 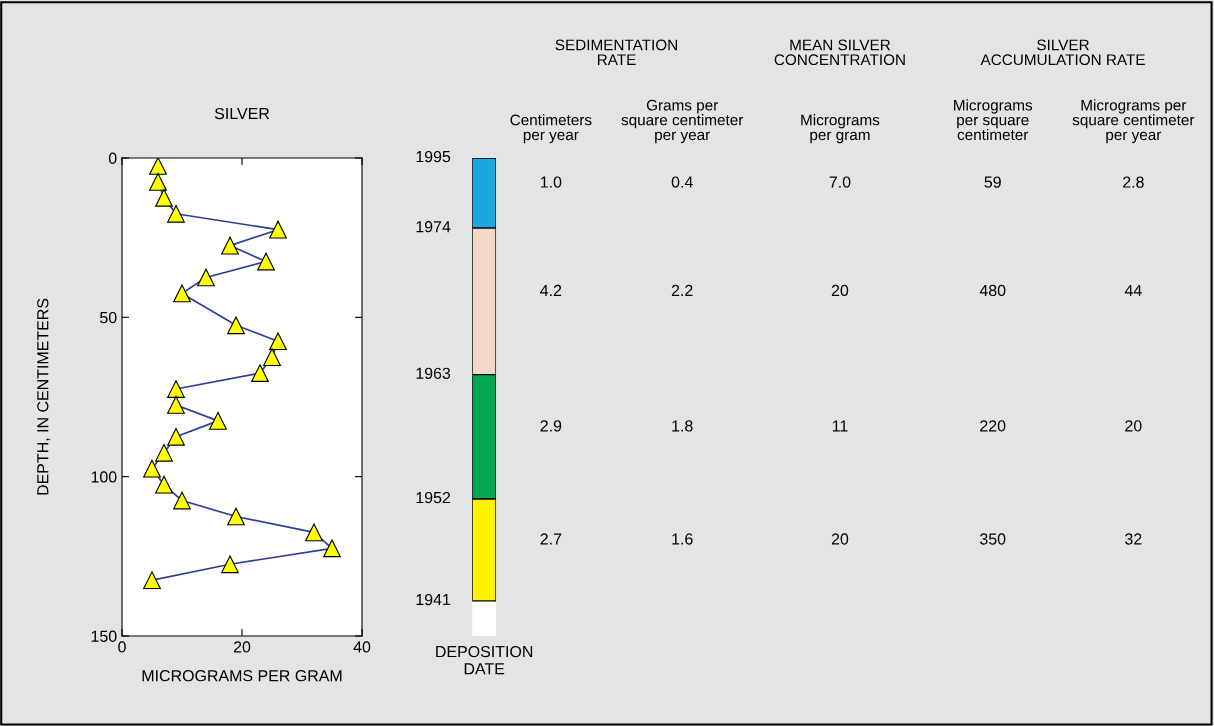 What do you see at coordinates (104, 477) in the screenshot?
I see `y-tick-label: 100` at bounding box center [104, 477].